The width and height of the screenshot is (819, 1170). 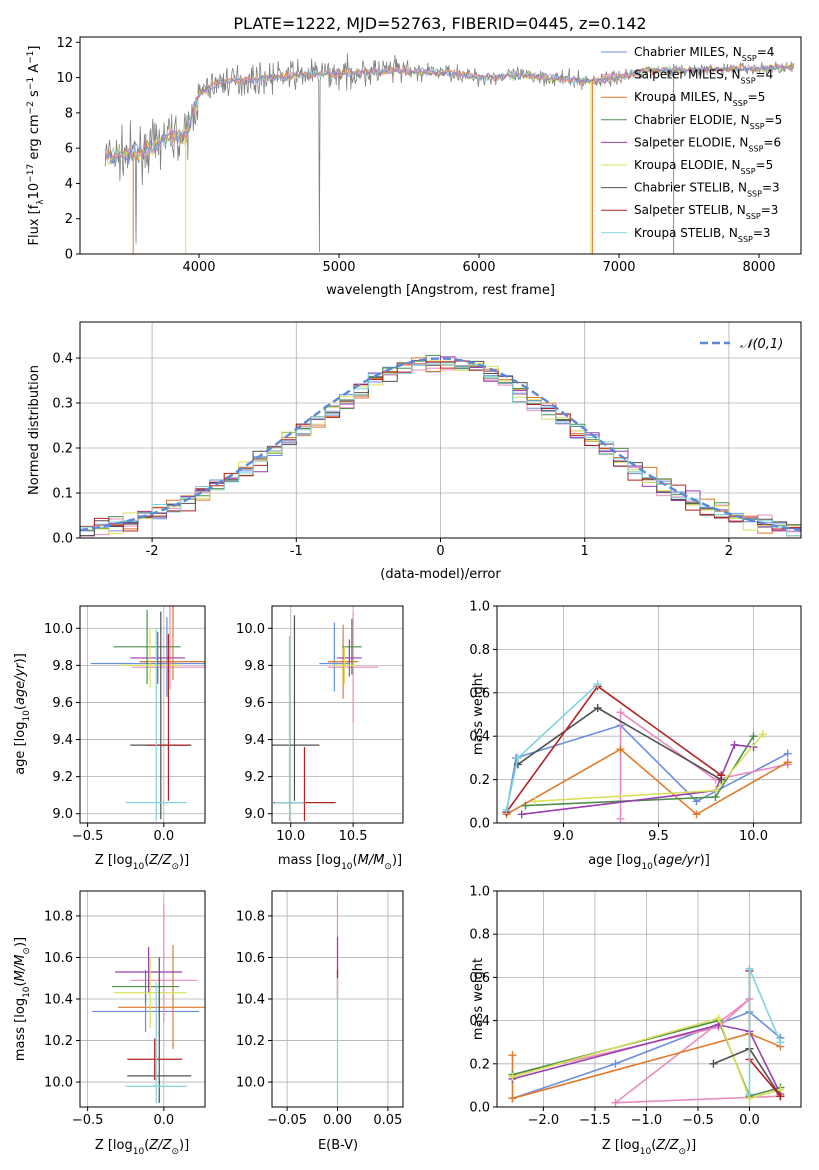 I want to click on x-tick-label: 7000, so click(x=618, y=267).